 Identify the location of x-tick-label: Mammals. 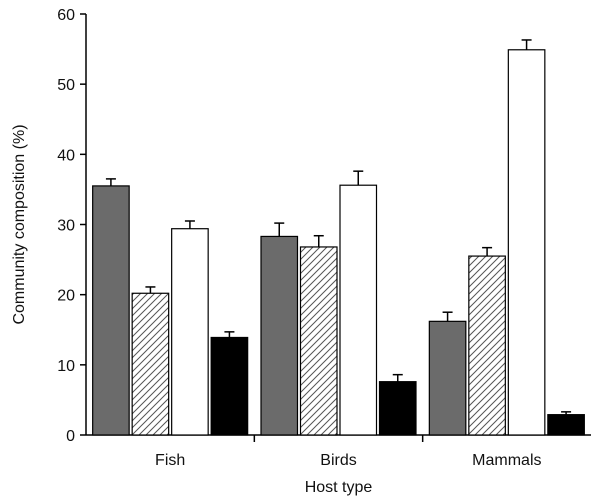
(506, 460).